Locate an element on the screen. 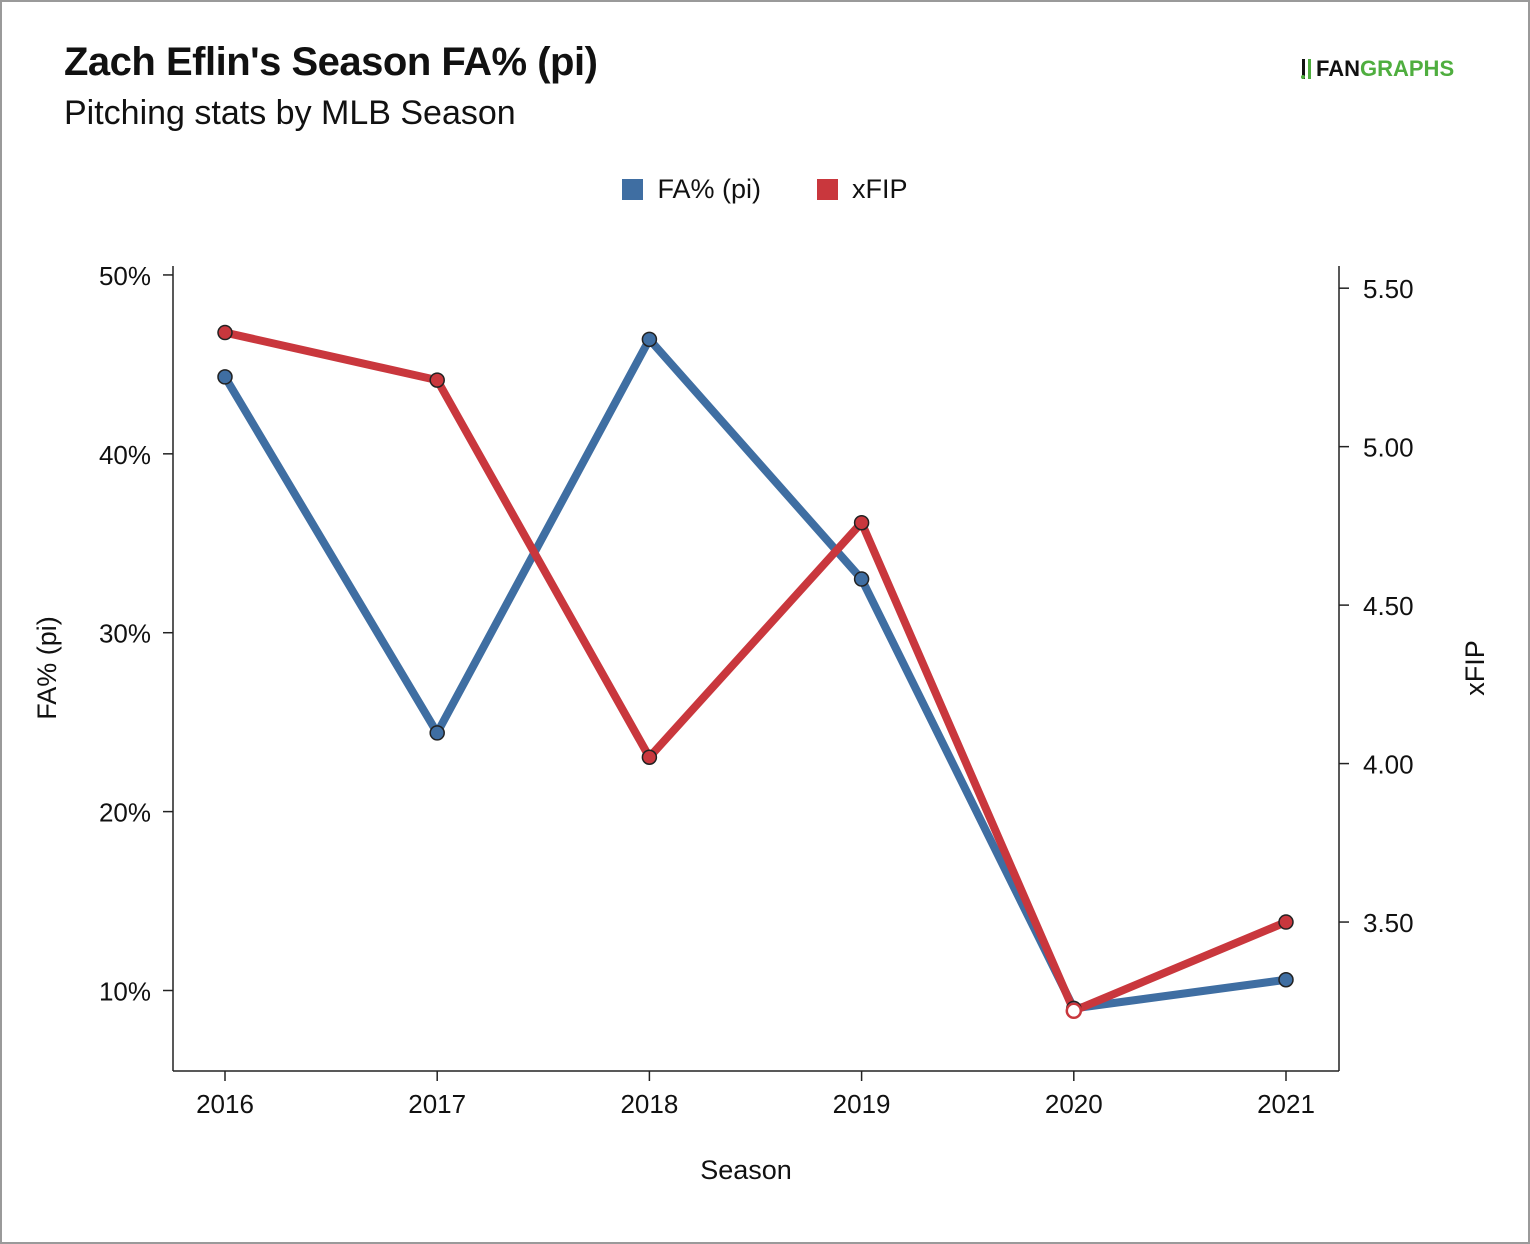 This screenshot has height=1244, width=1530. y-right-tick-label-3.5: 3.50 is located at coordinates (1388, 923).